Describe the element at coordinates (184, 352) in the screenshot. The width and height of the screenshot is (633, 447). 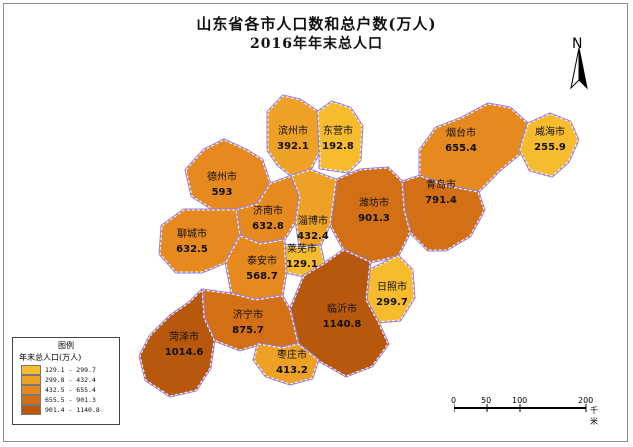
I see `city-value-label: 1014.6` at that location.